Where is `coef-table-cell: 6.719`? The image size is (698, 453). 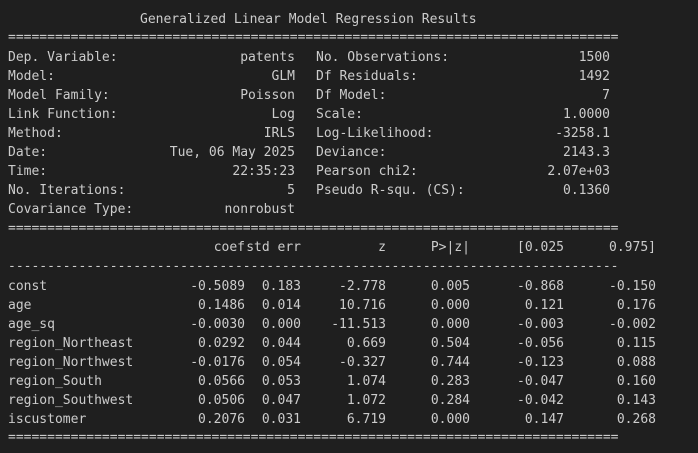
coef-table-cell: 6.719 is located at coordinates (346, 419).